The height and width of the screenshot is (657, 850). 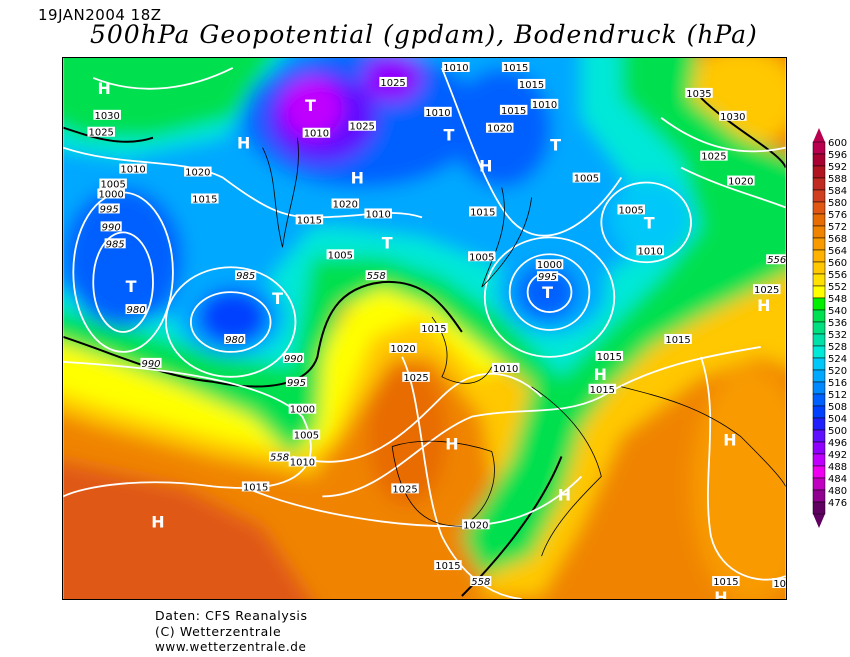 What do you see at coordinates (837, 155) in the screenshot?
I see `legend-label: 596` at bounding box center [837, 155].